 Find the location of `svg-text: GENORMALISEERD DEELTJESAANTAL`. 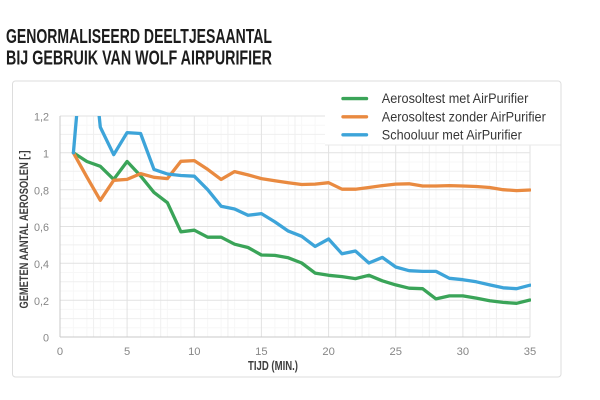

svg-text: GENORMALISEERD DEELTJESAANTAL is located at coordinates (139, 36).